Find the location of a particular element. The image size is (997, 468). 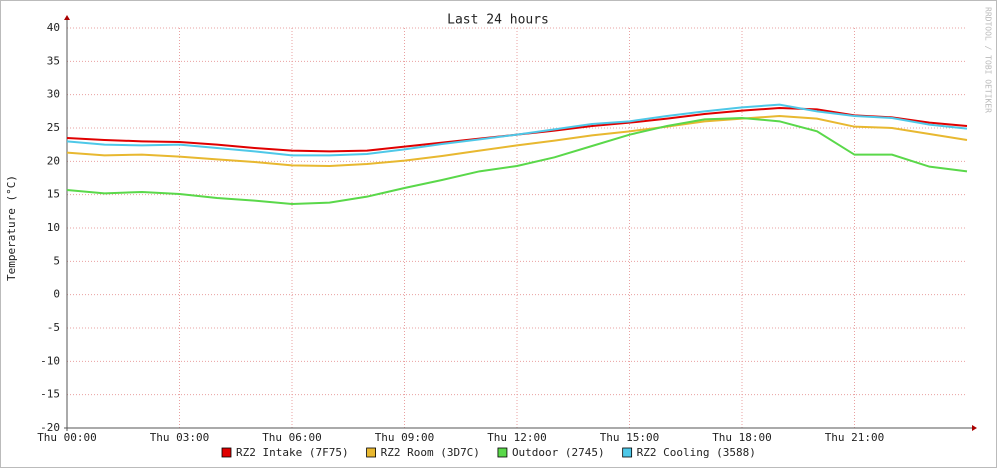

legend-label: Outdoor (2745) is located at coordinates (558, 452).